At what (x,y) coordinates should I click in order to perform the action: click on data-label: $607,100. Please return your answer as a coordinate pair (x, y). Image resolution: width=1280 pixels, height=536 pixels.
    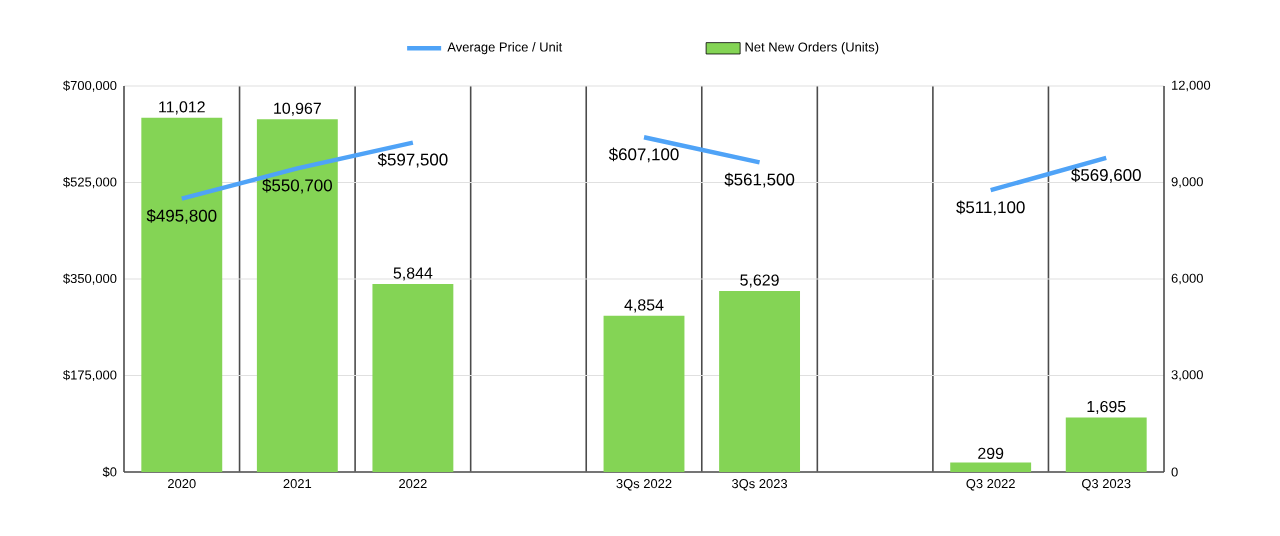
    Looking at the image, I should click on (643, 155).